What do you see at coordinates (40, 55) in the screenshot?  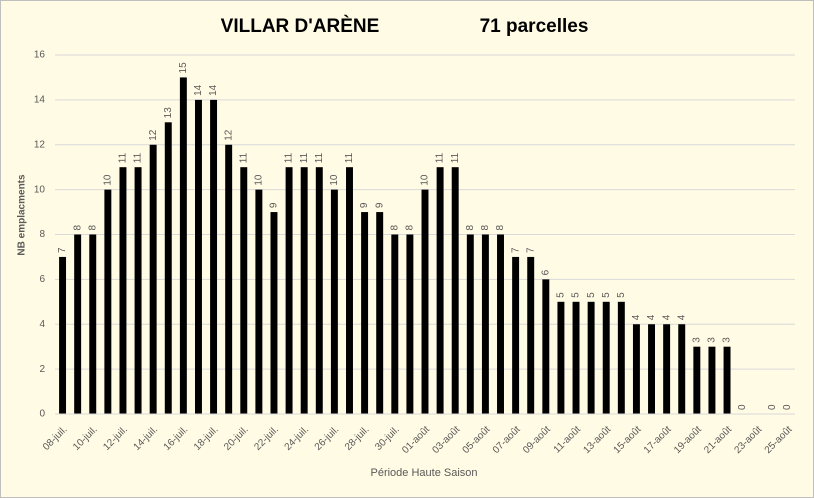 I see `y-tick-label: 16` at bounding box center [40, 55].